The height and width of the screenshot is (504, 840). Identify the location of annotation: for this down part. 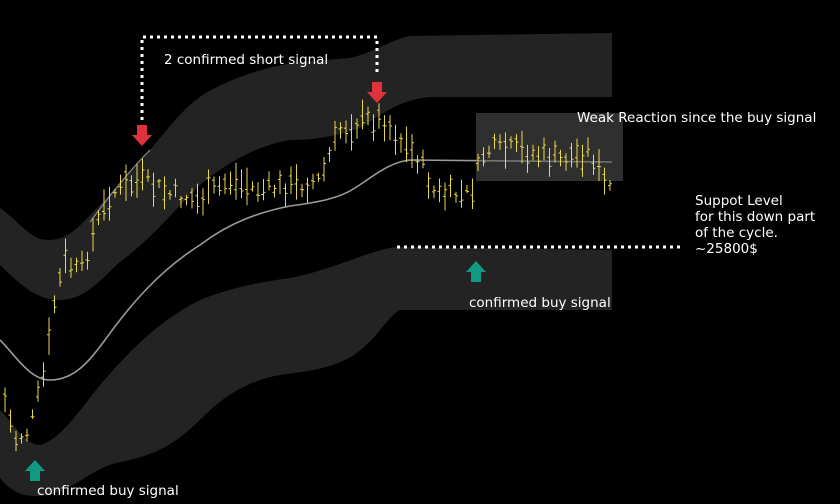
(755, 217).